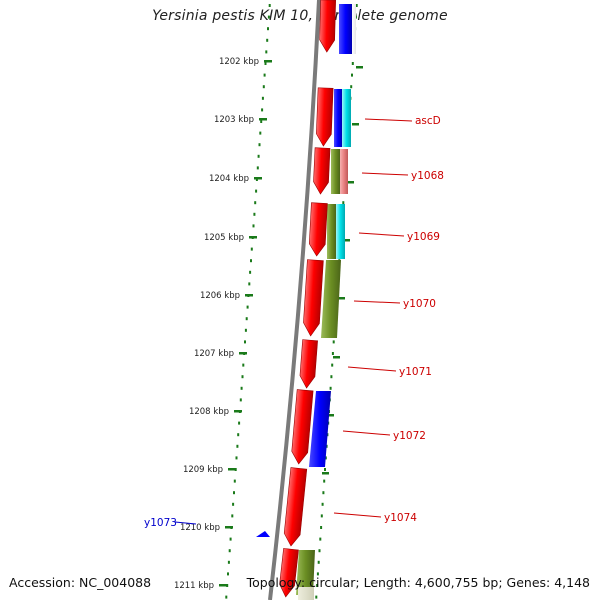  Describe the element at coordinates (423, 237) in the screenshot. I see `gene-label-y1069: y1069` at that location.